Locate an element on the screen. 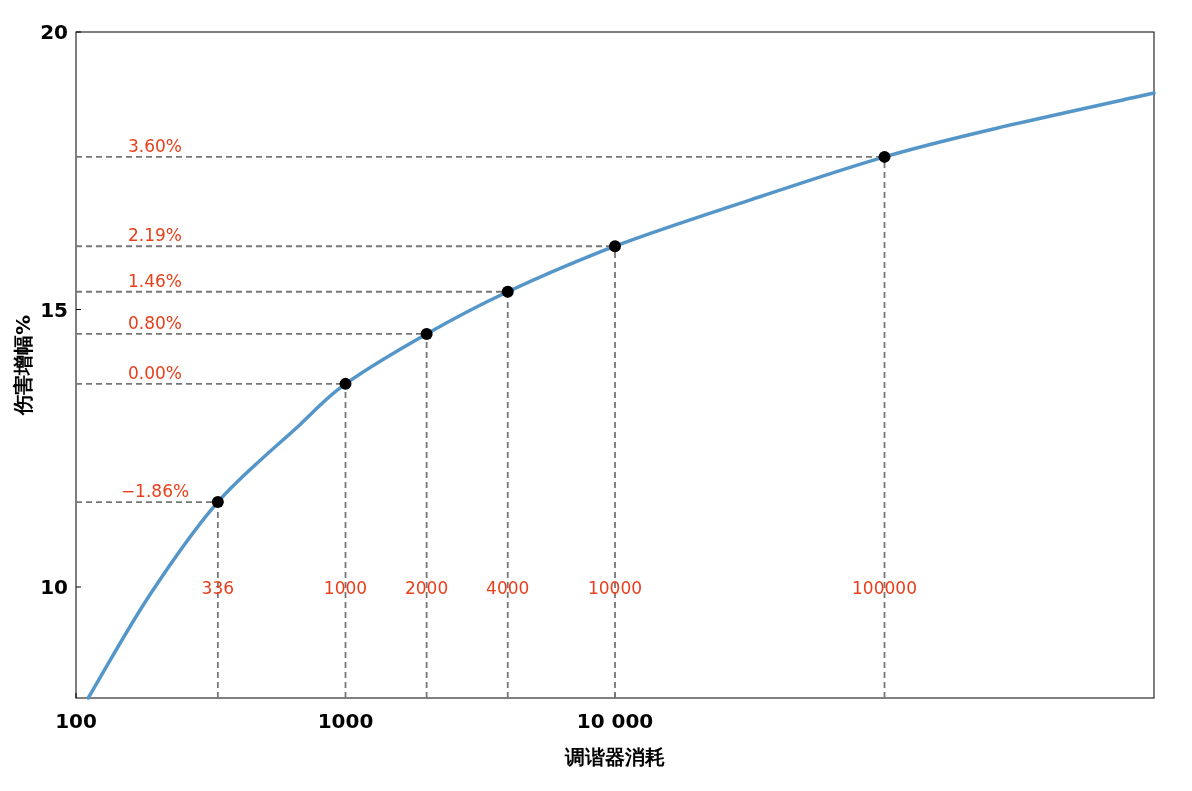 Image resolution: width=1192 pixels, height=791 pixels. y-tick-label: 10 is located at coordinates (54, 587).